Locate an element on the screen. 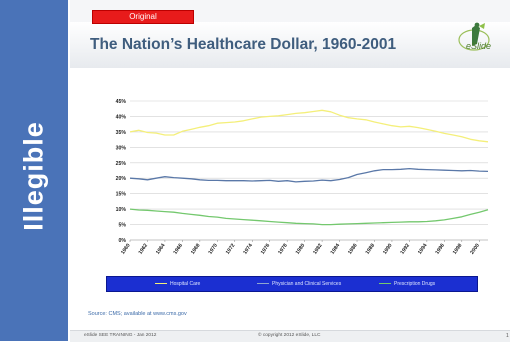  x-tick-label: 1962 is located at coordinates (144, 249).